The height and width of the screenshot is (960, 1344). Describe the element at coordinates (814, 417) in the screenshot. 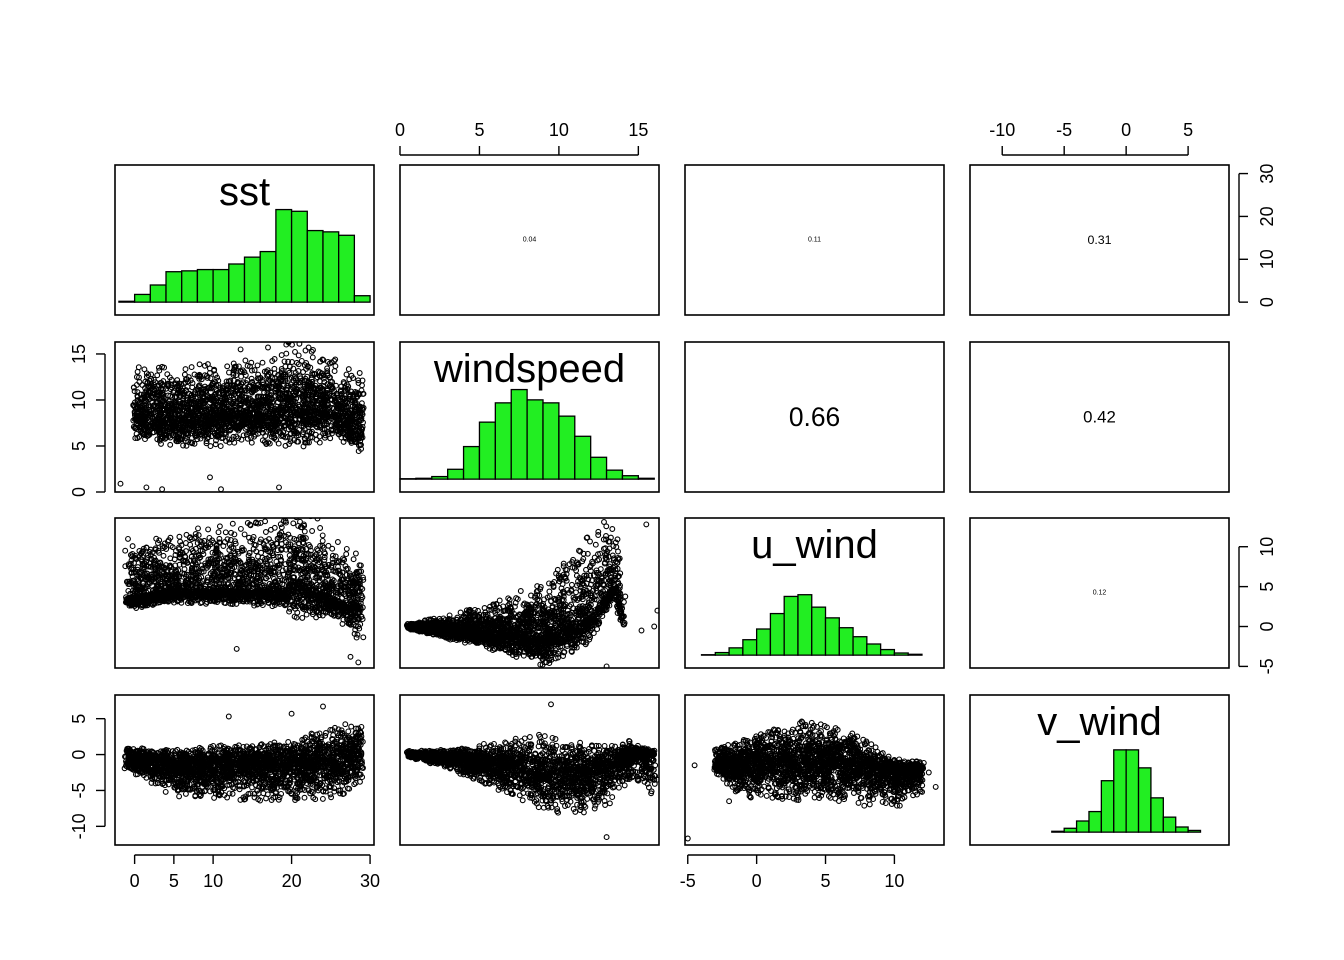

I see `correlation-label-windspeed-u_wind: 0.66` at that location.